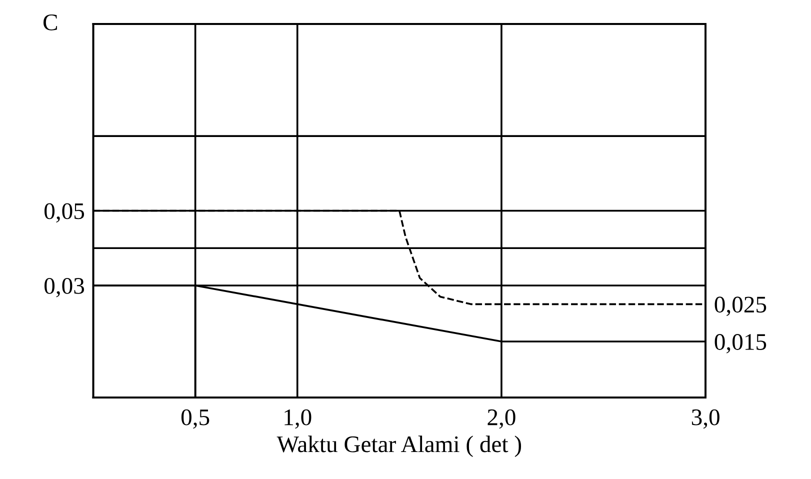 This screenshot has width=811, height=479. Describe the element at coordinates (740, 306) in the screenshot. I see `y2-tick-label: 0,025` at that location.